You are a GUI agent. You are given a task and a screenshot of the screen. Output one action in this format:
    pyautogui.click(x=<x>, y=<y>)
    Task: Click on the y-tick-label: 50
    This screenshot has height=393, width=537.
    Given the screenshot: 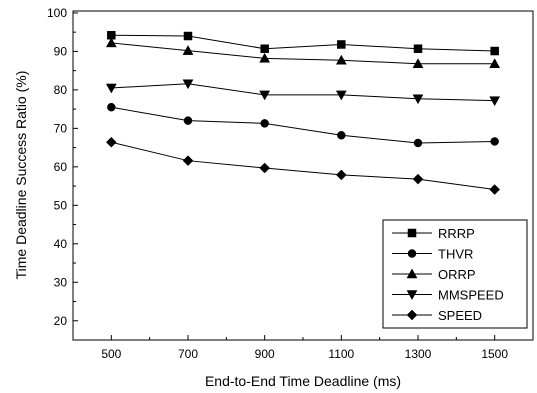 What is the action you would take?
    pyautogui.click(x=61, y=205)
    